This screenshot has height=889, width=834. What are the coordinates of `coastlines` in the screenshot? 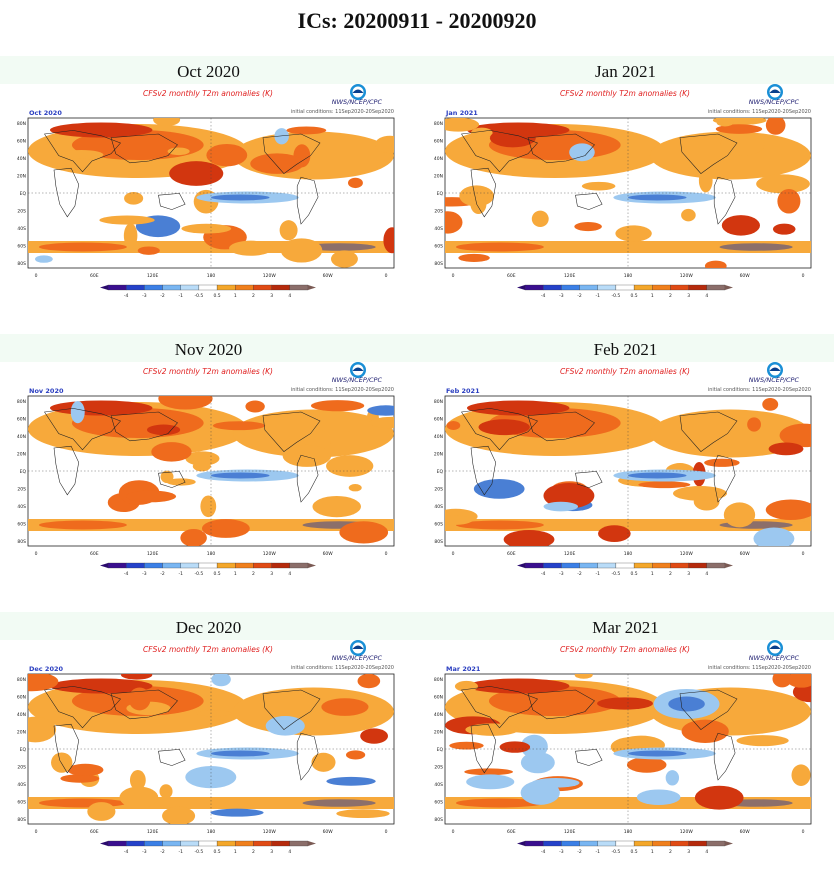 It's located at (599, 455).